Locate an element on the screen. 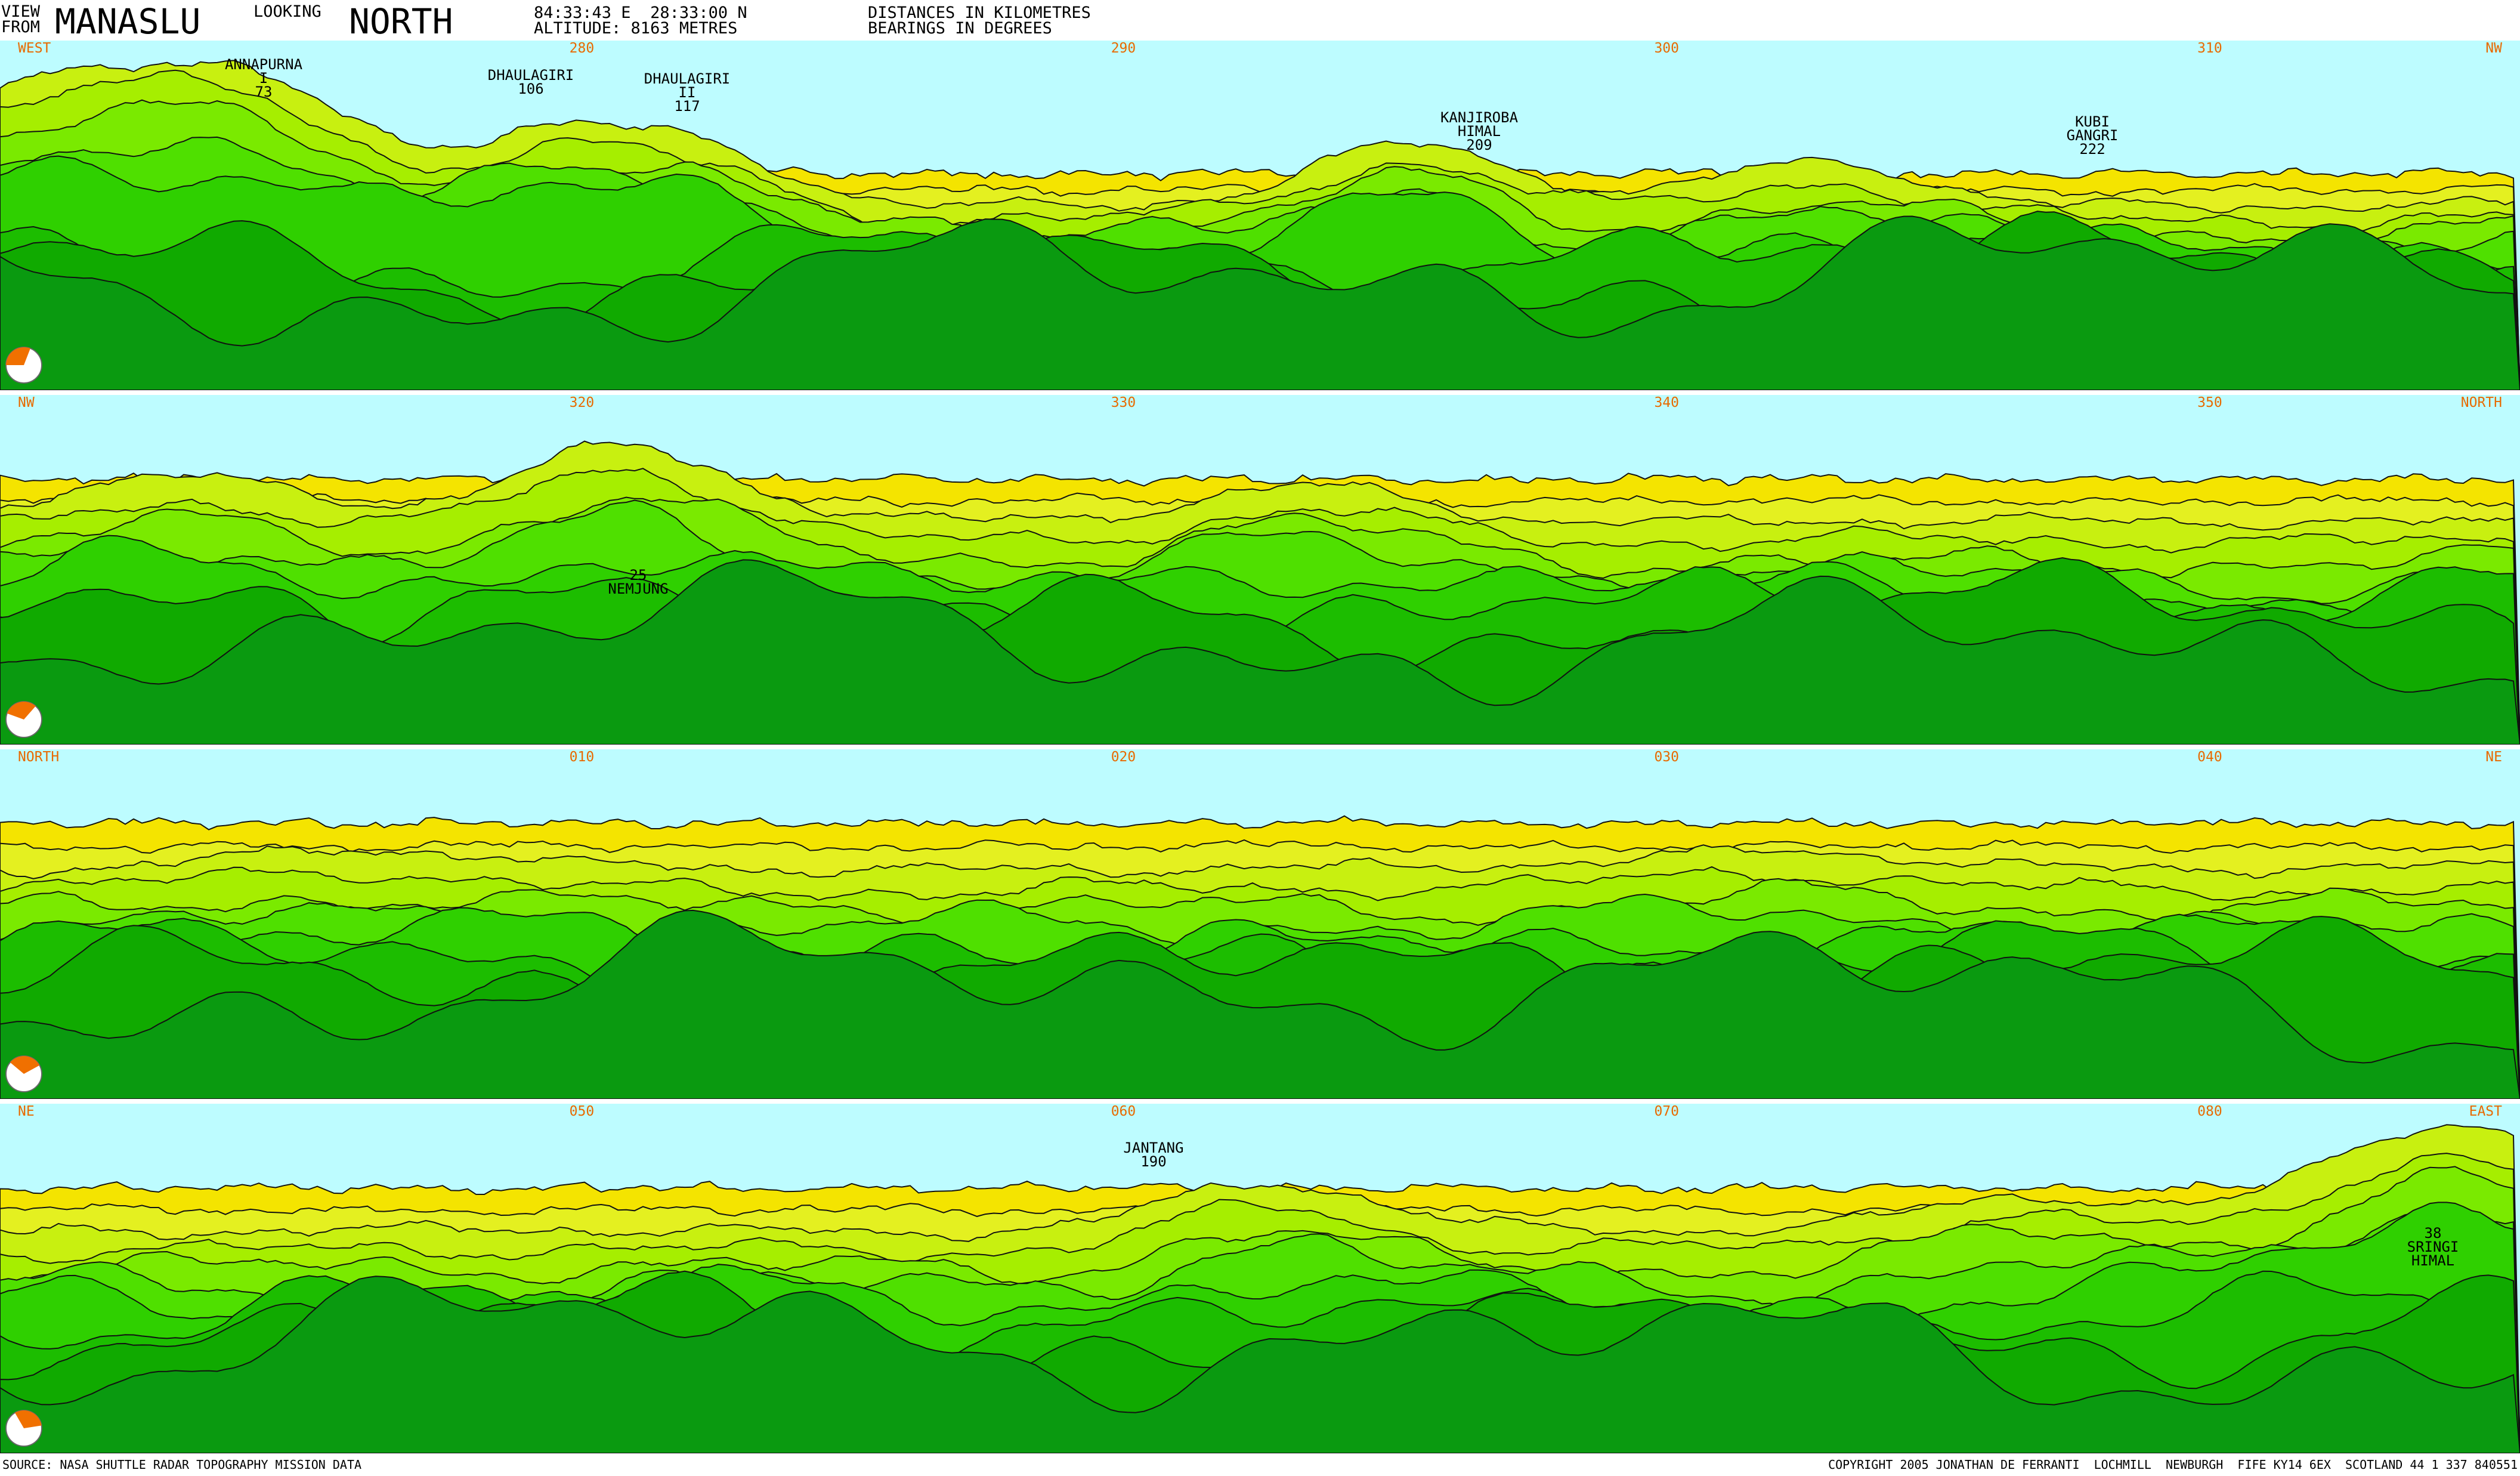  peak-label: NEMJUNG is located at coordinates (638, 588).